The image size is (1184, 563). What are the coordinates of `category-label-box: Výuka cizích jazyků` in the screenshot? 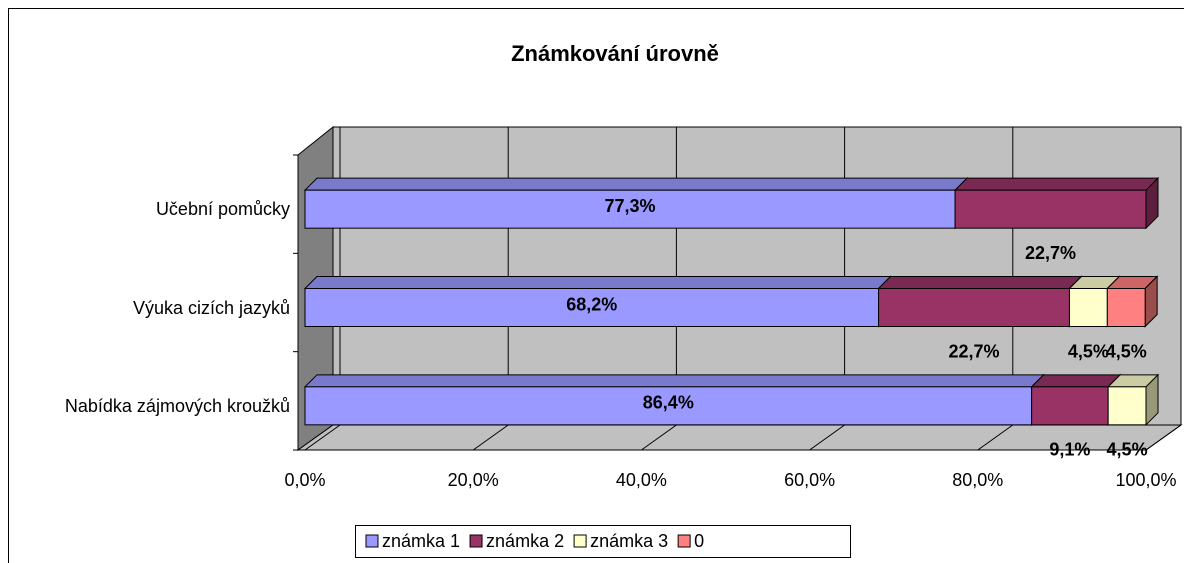 It's located at (211, 308).